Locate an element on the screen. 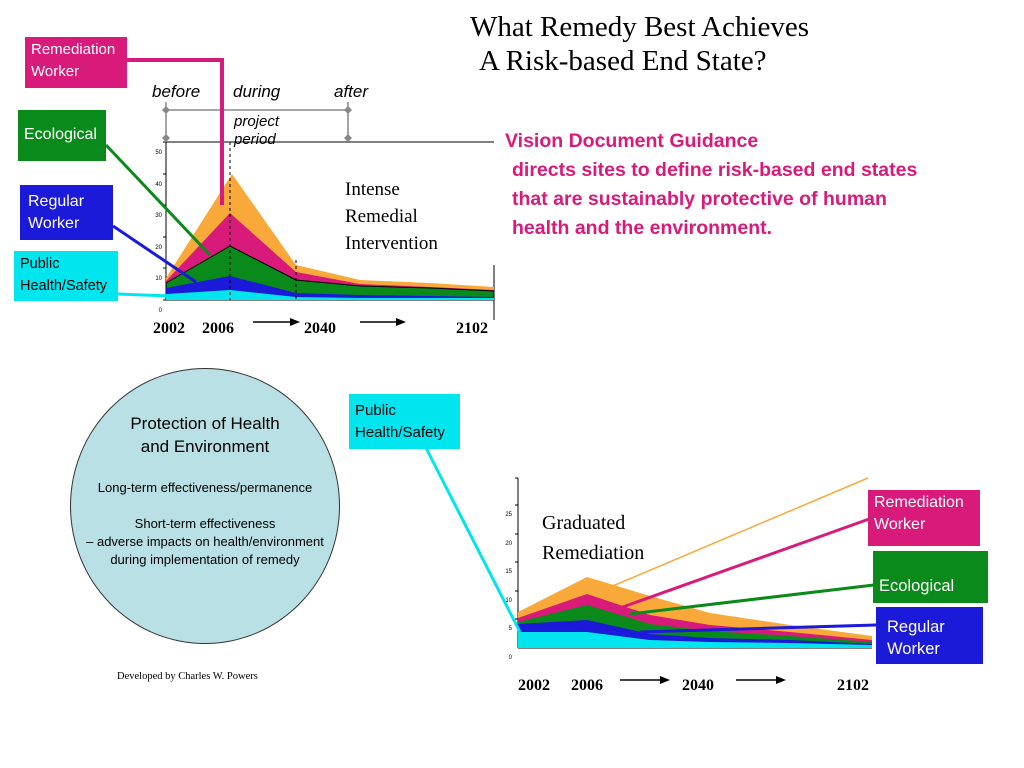 The height and width of the screenshot is (768, 1024). annotation-intense-remedial: Intense Remedial Intervention is located at coordinates (391, 216).